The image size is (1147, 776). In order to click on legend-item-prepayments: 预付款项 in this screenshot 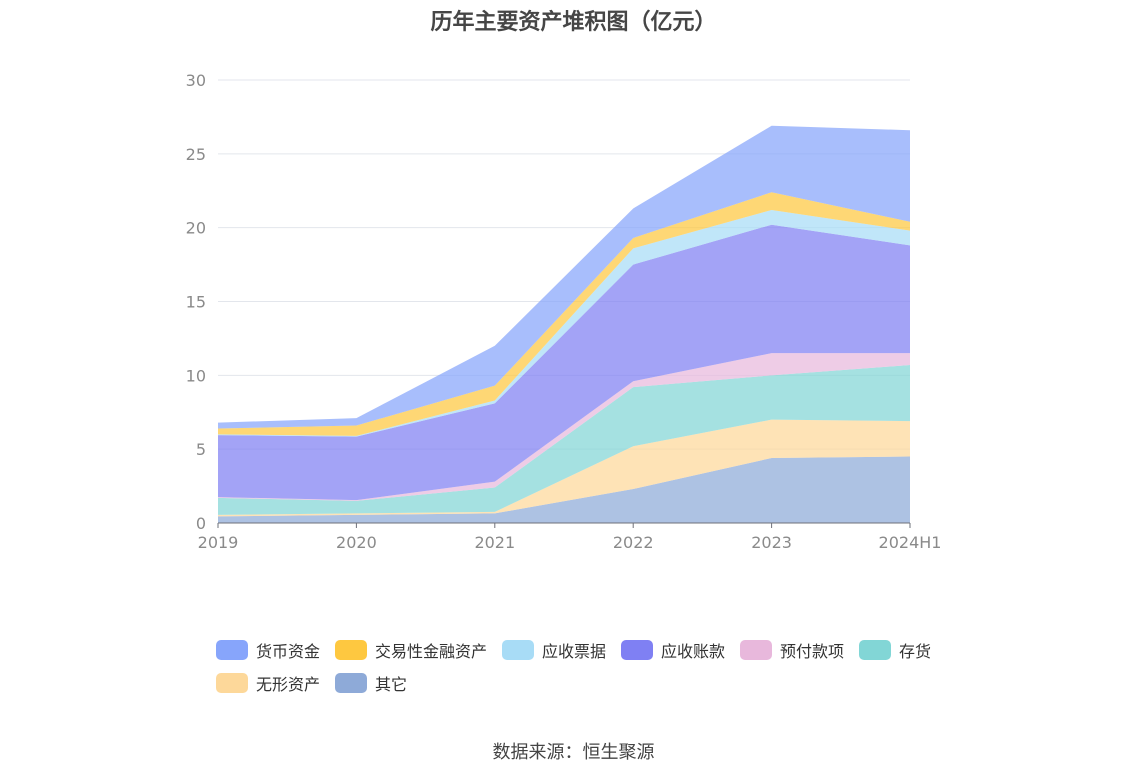, I will do `click(792, 650)`.